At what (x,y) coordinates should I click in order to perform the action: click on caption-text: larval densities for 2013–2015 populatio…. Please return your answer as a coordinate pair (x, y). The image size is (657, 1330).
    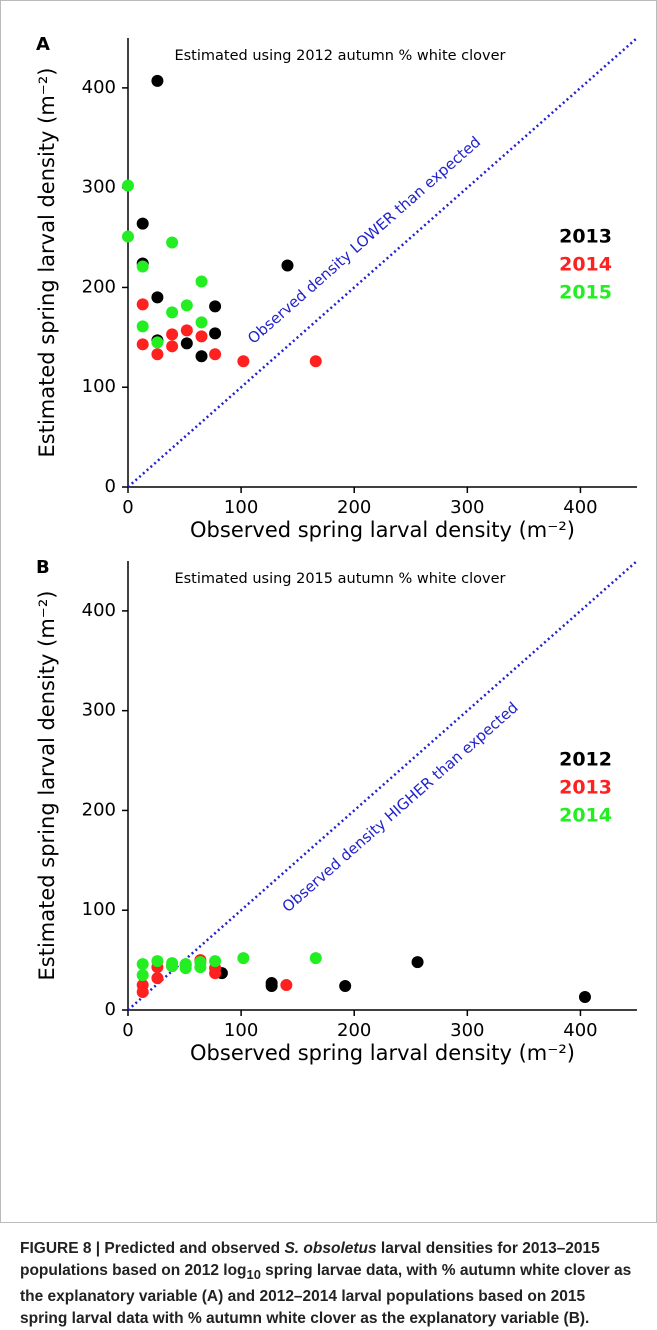
    Looking at the image, I should click on (310, 1259).